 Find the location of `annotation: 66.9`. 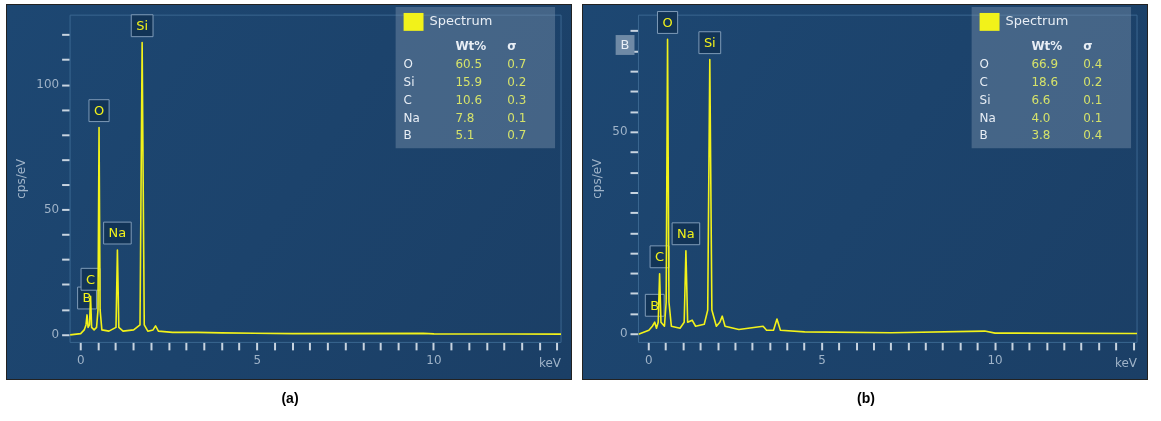

annotation: 66.9 is located at coordinates (1045, 63).